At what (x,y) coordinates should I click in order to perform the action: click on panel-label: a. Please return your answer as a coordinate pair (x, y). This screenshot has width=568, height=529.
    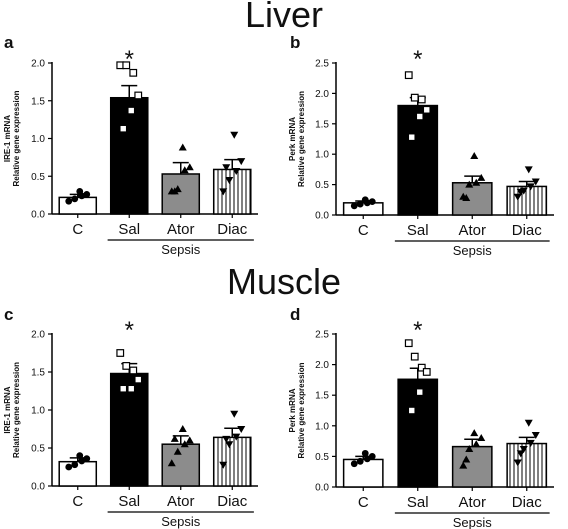
    Looking at the image, I should click on (9, 42).